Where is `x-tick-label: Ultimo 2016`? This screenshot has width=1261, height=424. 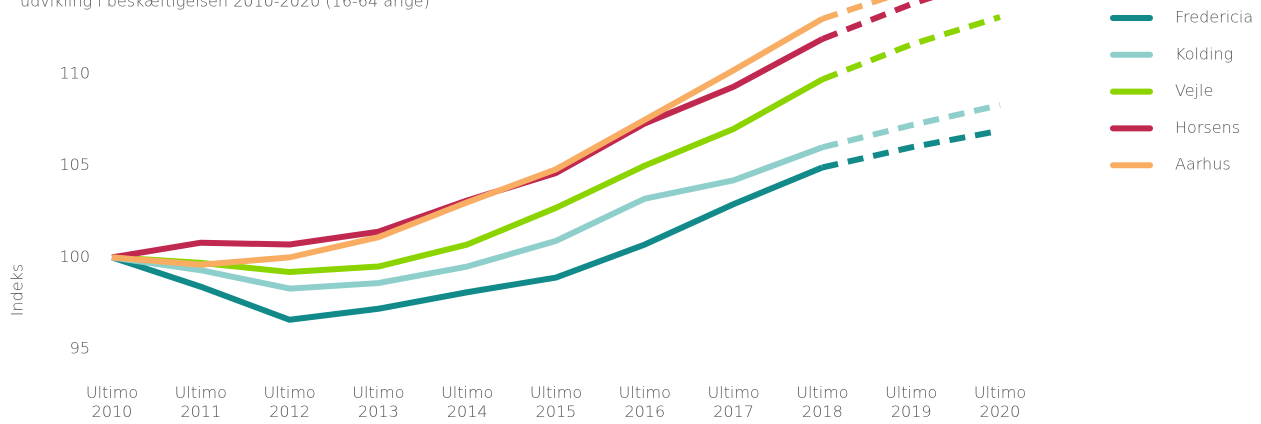 x-tick-label: Ultimo 2016 is located at coordinates (644, 402).